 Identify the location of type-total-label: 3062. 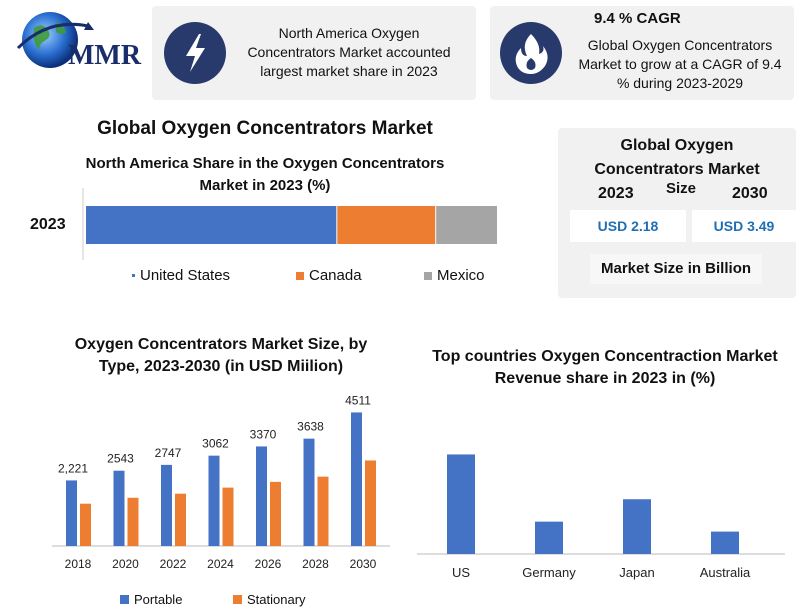
(215, 444).